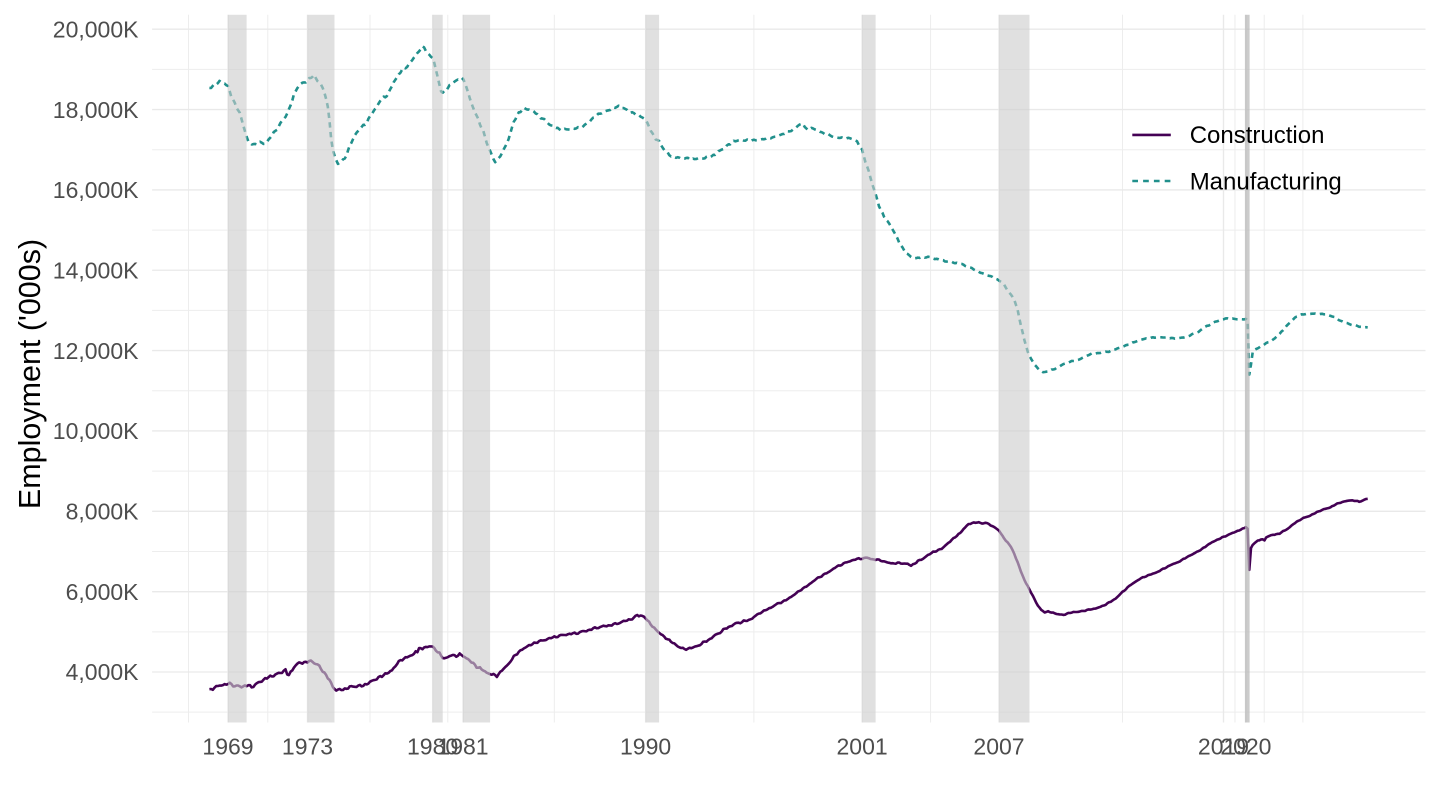  I want to click on svg-text: 12,000K, so click(96, 351).